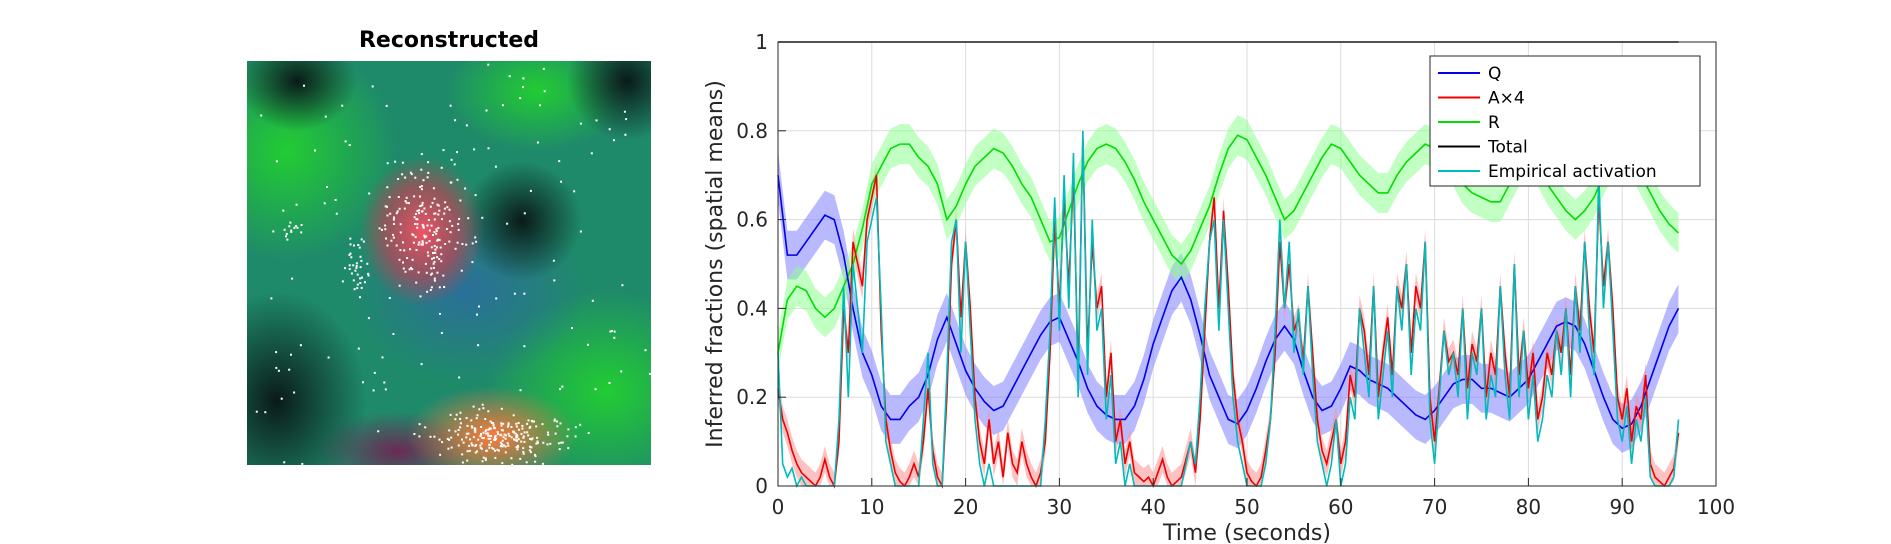  Describe the element at coordinates (752, 308) in the screenshot. I see `y-tick-label: 0.4` at that location.